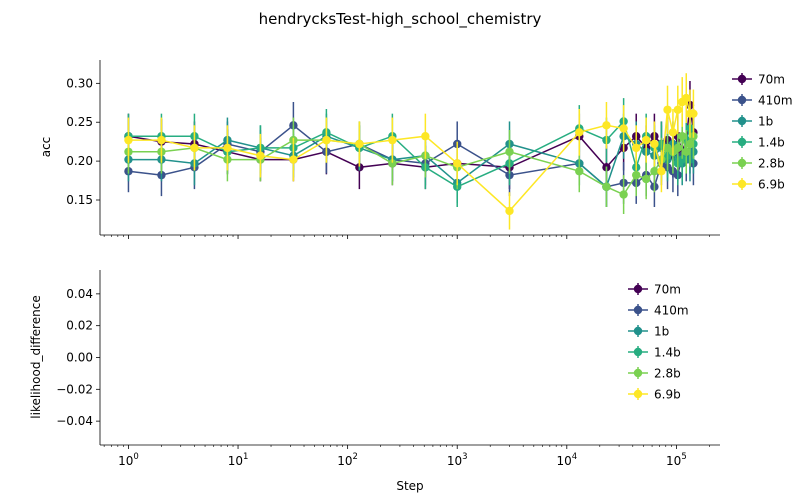 This screenshot has height=500, width=800. I want to click on acc-y-tick-label: 0.25, so click(79, 122).